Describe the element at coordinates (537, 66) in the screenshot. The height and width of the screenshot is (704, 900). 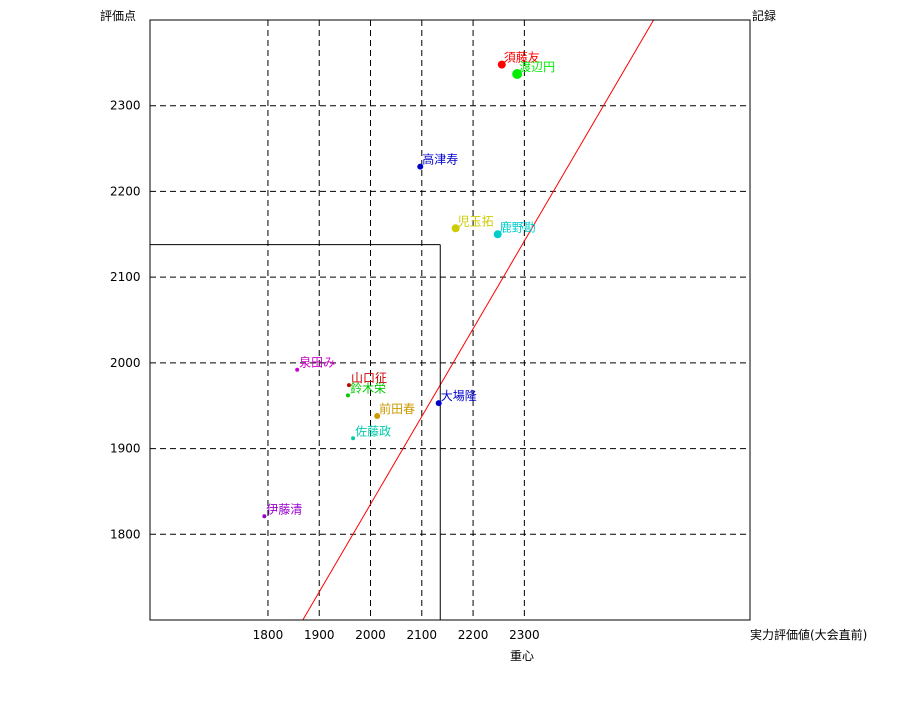
I see `data-point-label: 渡辺円` at that location.